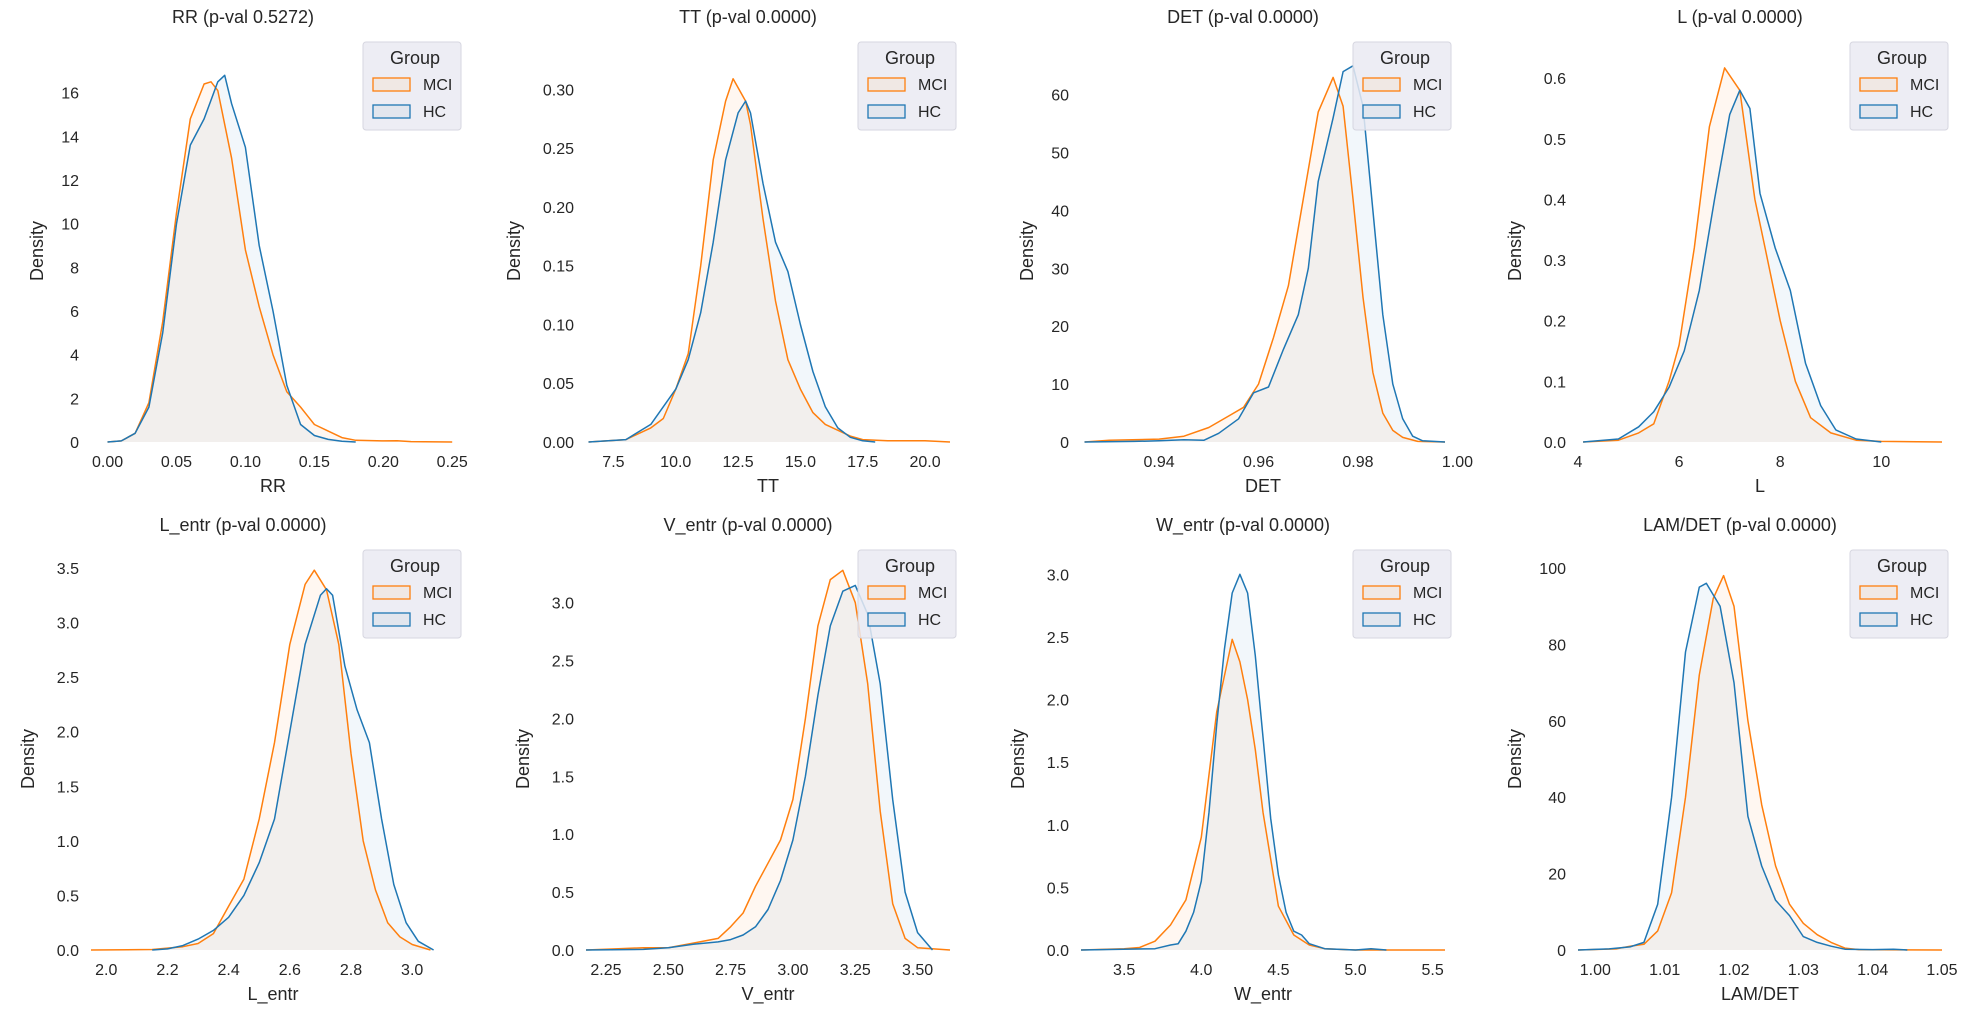  Describe the element at coordinates (1740, 525) in the screenshot. I see `subplot-title: LAM/DET (p-val 0.0000)` at that location.